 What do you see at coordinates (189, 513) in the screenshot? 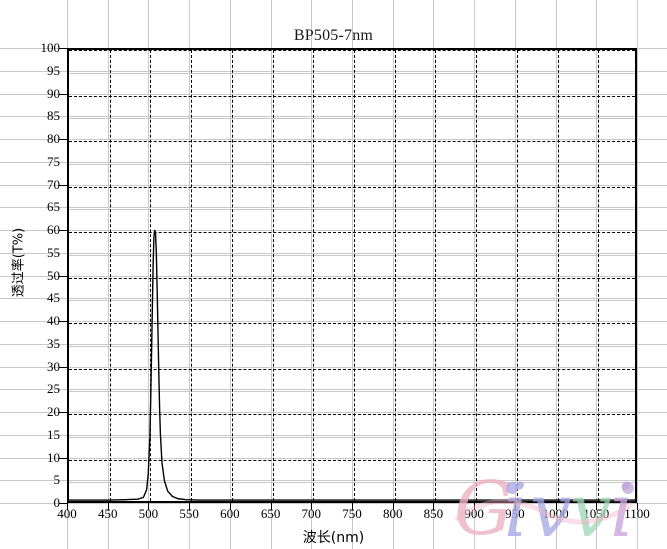
I see `x-tick-label: 550` at bounding box center [189, 513].